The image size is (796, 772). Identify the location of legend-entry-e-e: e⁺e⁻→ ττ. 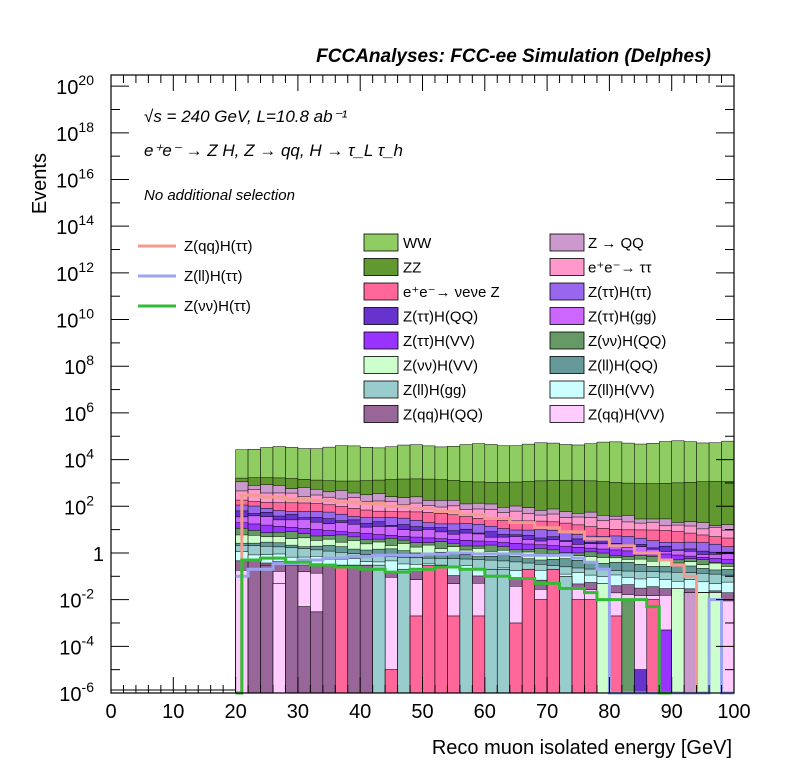
(600, 267).